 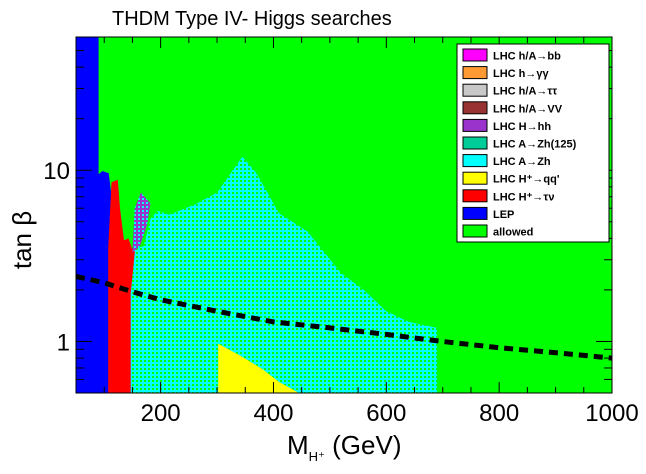 What do you see at coordinates (526, 180) in the screenshot?
I see `legend-label-lhc-h-qq: LHC H⁺→qq'` at bounding box center [526, 180].